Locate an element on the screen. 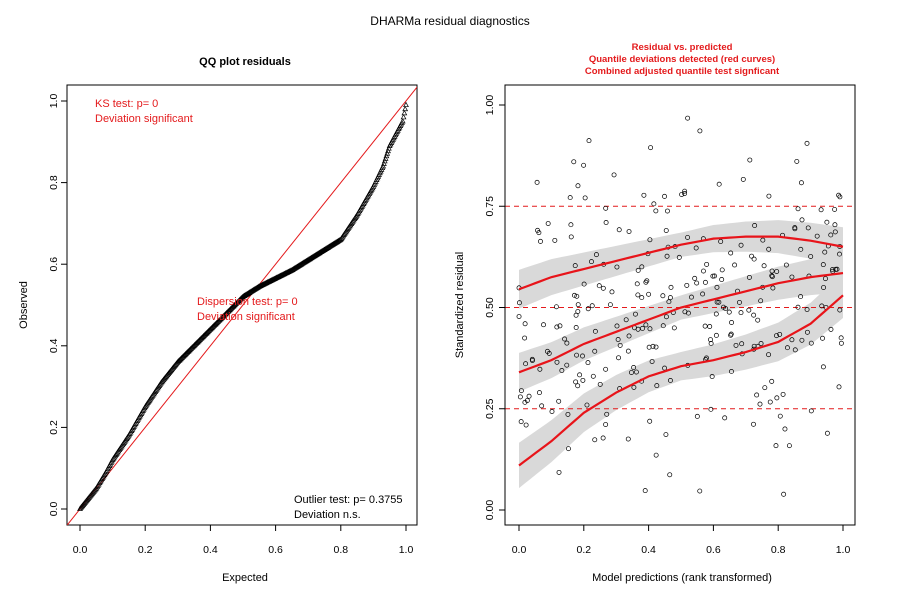 Image resolution: width=900 pixels, height=600 pixels. qq-x-tick-label: 0.0 is located at coordinates (80, 550).